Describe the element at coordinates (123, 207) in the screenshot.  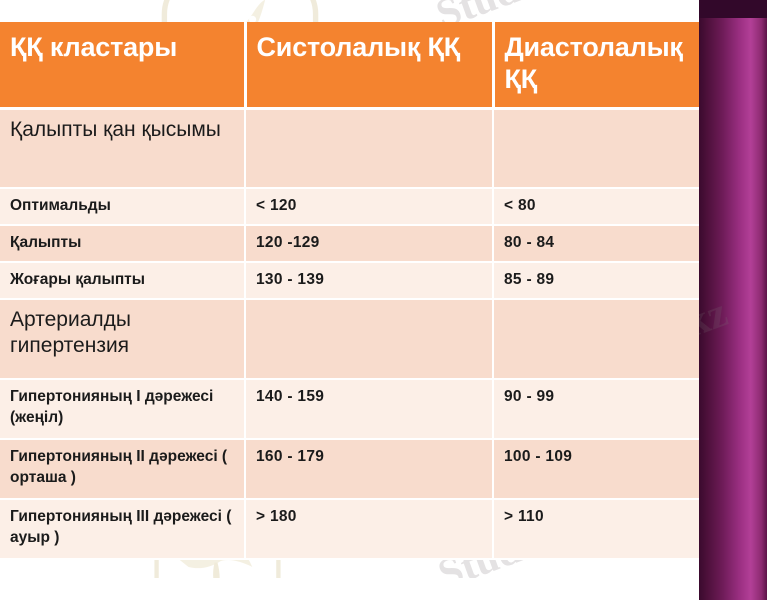
I see `cell-category: Оптимальды` at that location.